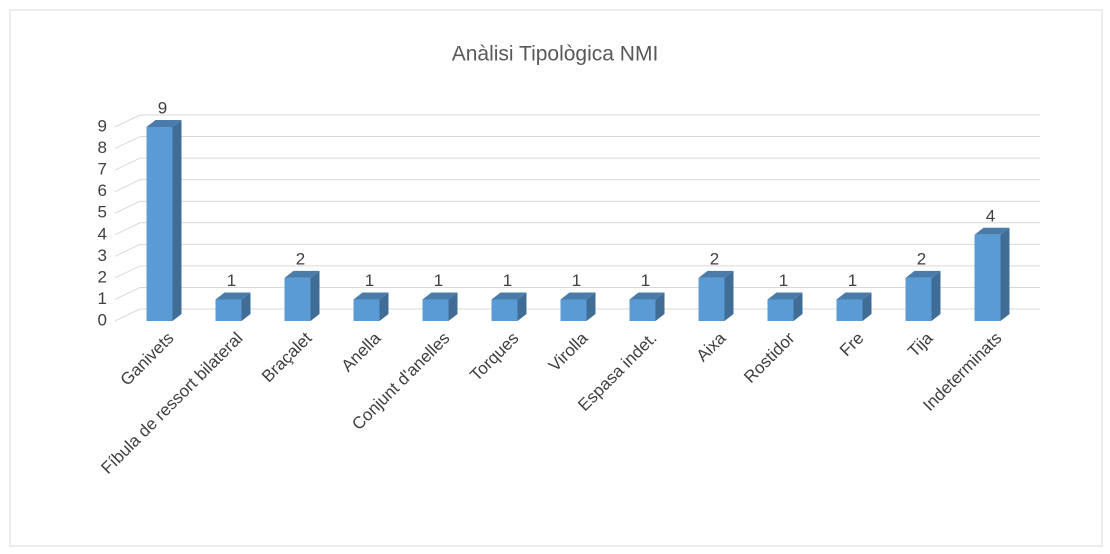 Image resolution: width=1110 pixels, height=554 pixels. I want to click on y-tick-label: 0, so click(102, 319).